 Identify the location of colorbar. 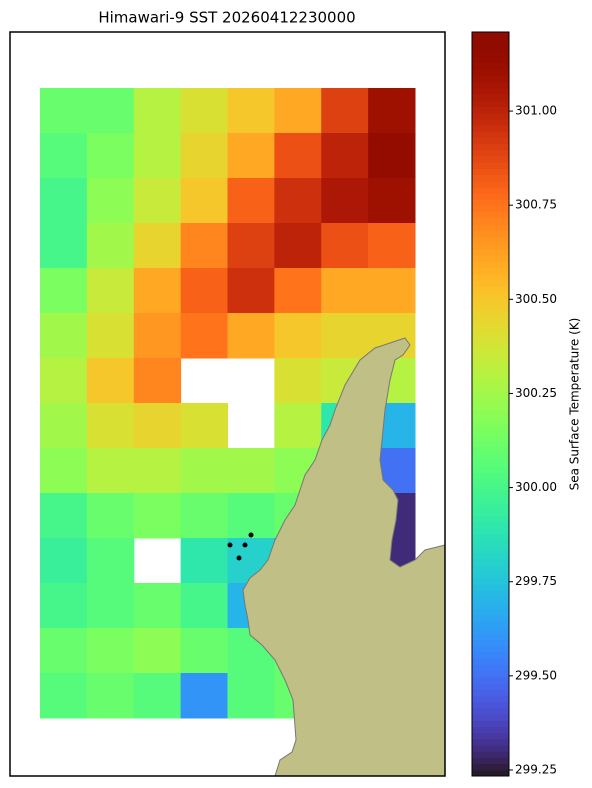
(490, 404).